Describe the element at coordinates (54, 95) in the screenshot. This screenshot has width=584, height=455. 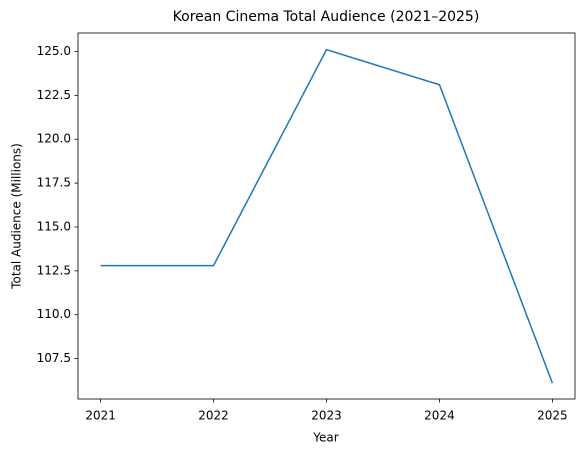
I see `y-tick-label: 122.5` at that location.